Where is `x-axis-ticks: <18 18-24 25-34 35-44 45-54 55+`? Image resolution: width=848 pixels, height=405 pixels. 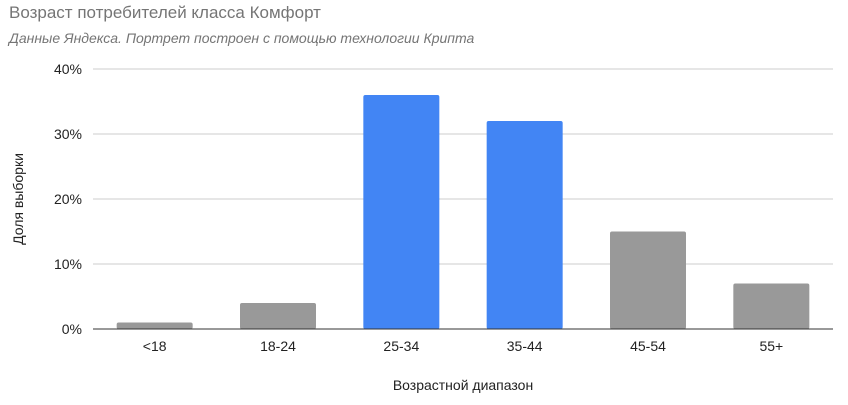
x-axis-ticks: <18 18-24 25-34 35-44 45-54 55+ is located at coordinates (463, 346).